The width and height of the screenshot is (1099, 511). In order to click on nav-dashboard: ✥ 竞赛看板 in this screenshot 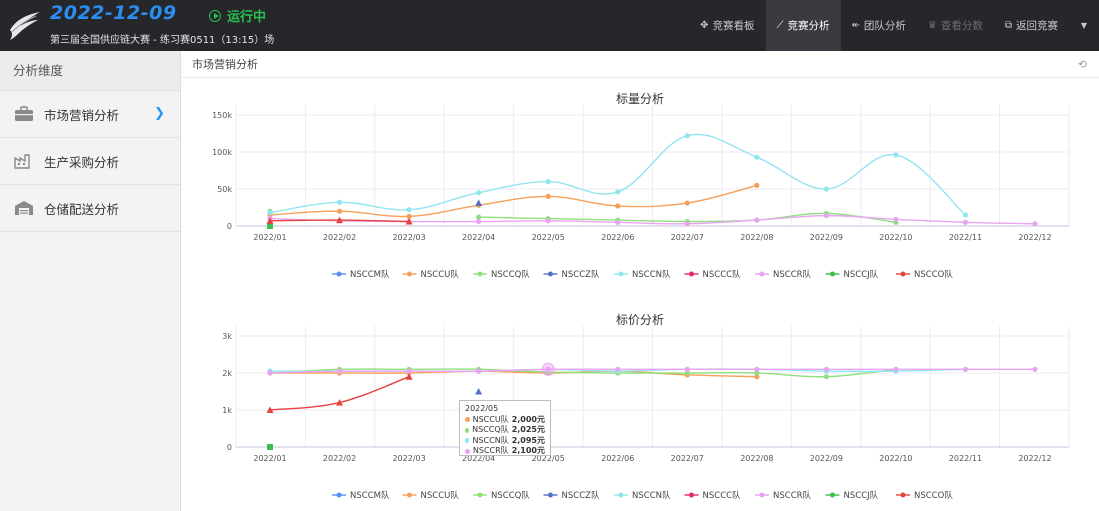, I will do `click(727, 25)`.